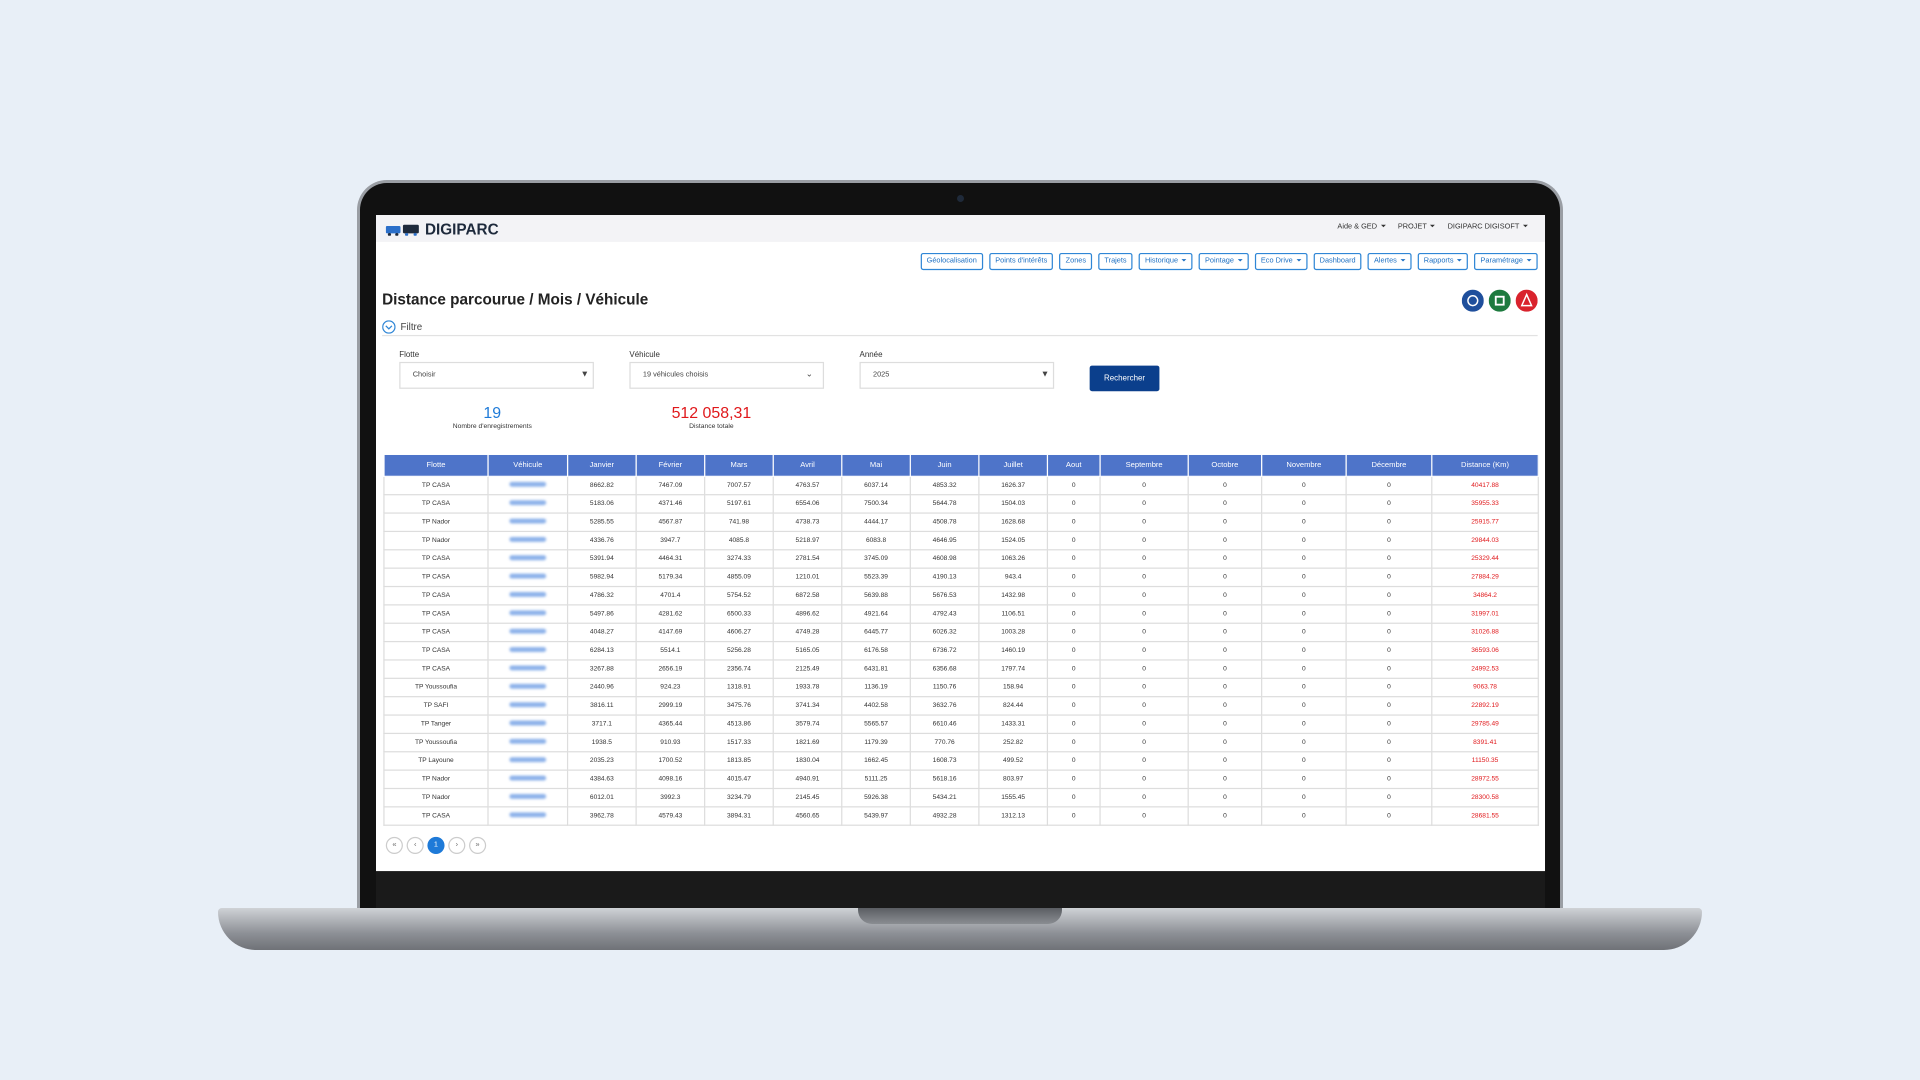  Describe the element at coordinates (402, 327) in the screenshot. I see `filter-toggle: Filtre` at that location.